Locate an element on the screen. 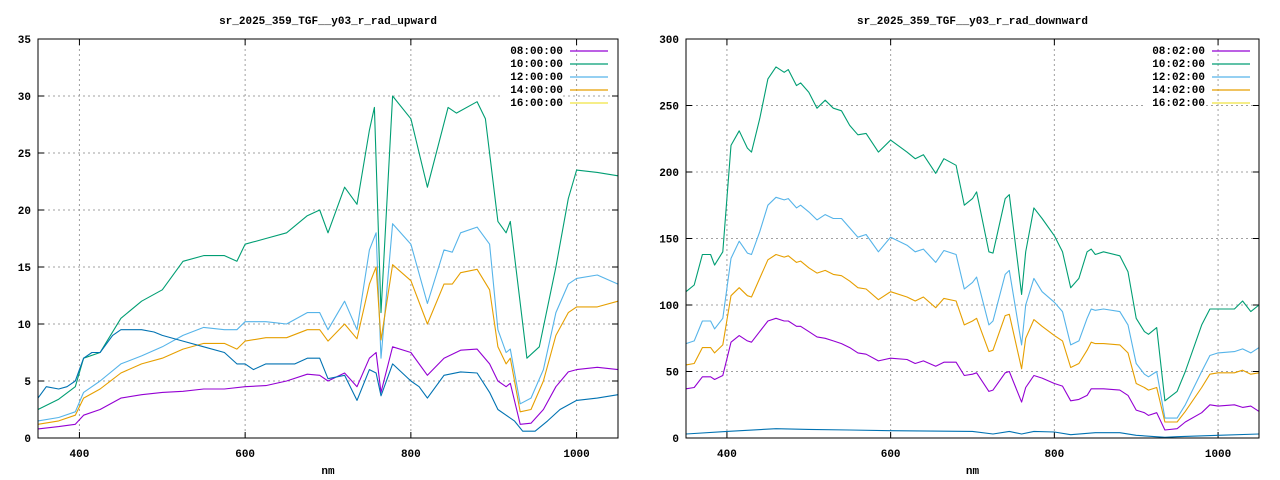 The height and width of the screenshot is (480, 1280). y-tick-label: 15 is located at coordinates (25, 269).